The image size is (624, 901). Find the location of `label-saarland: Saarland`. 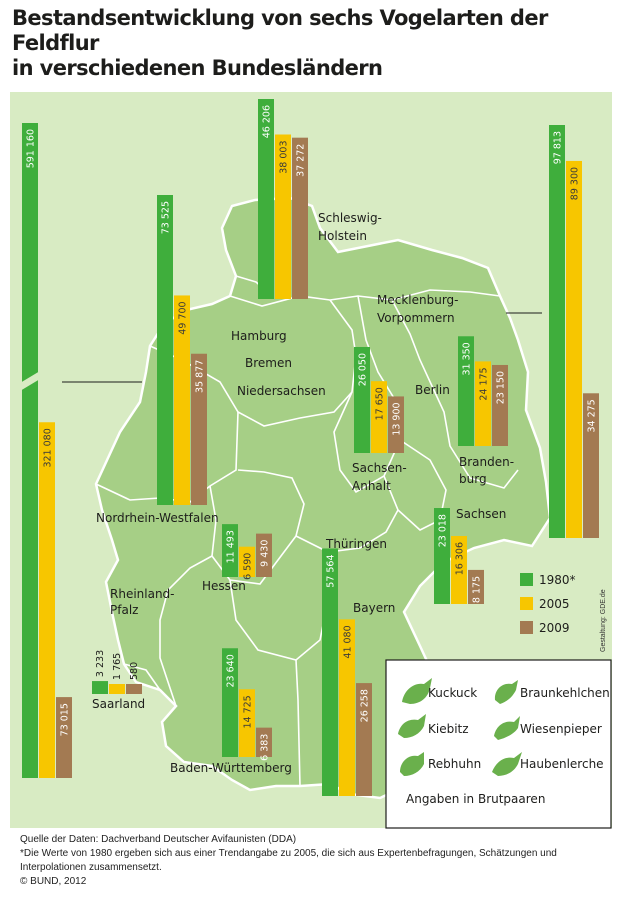

label-saarland: Saarland is located at coordinates (118, 704).